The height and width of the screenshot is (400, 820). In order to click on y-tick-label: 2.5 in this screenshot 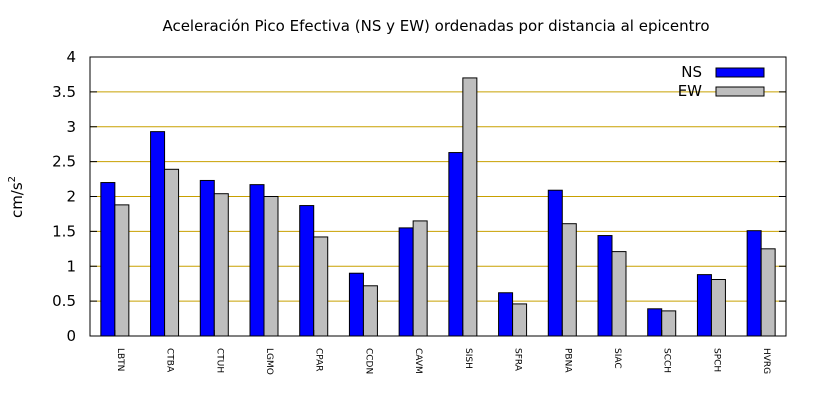, I will do `click(64, 162)`.